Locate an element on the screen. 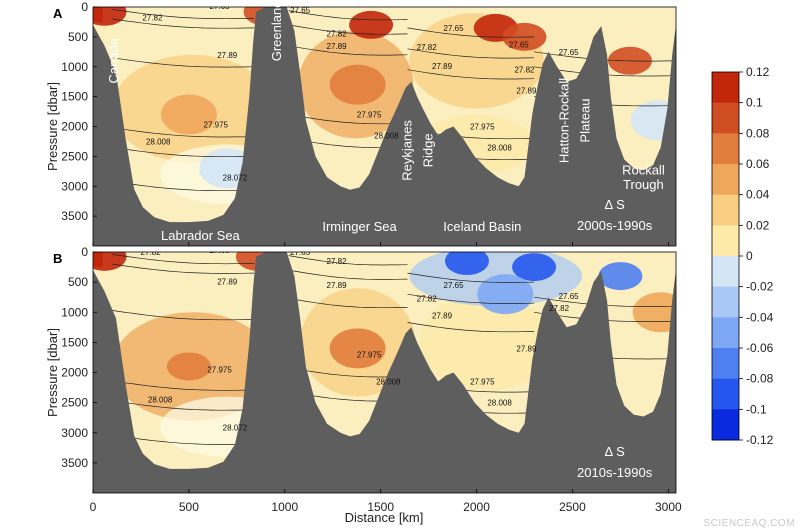 The image size is (800, 530). panel-label: A is located at coordinates (58, 13).